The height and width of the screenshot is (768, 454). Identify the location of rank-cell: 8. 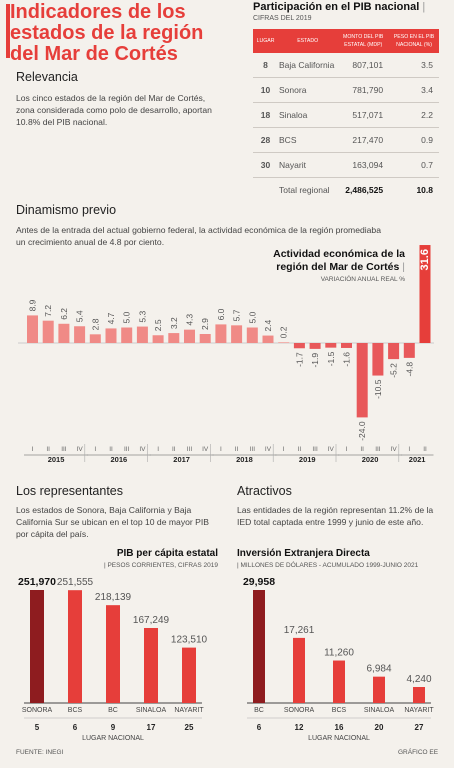
(266, 65).